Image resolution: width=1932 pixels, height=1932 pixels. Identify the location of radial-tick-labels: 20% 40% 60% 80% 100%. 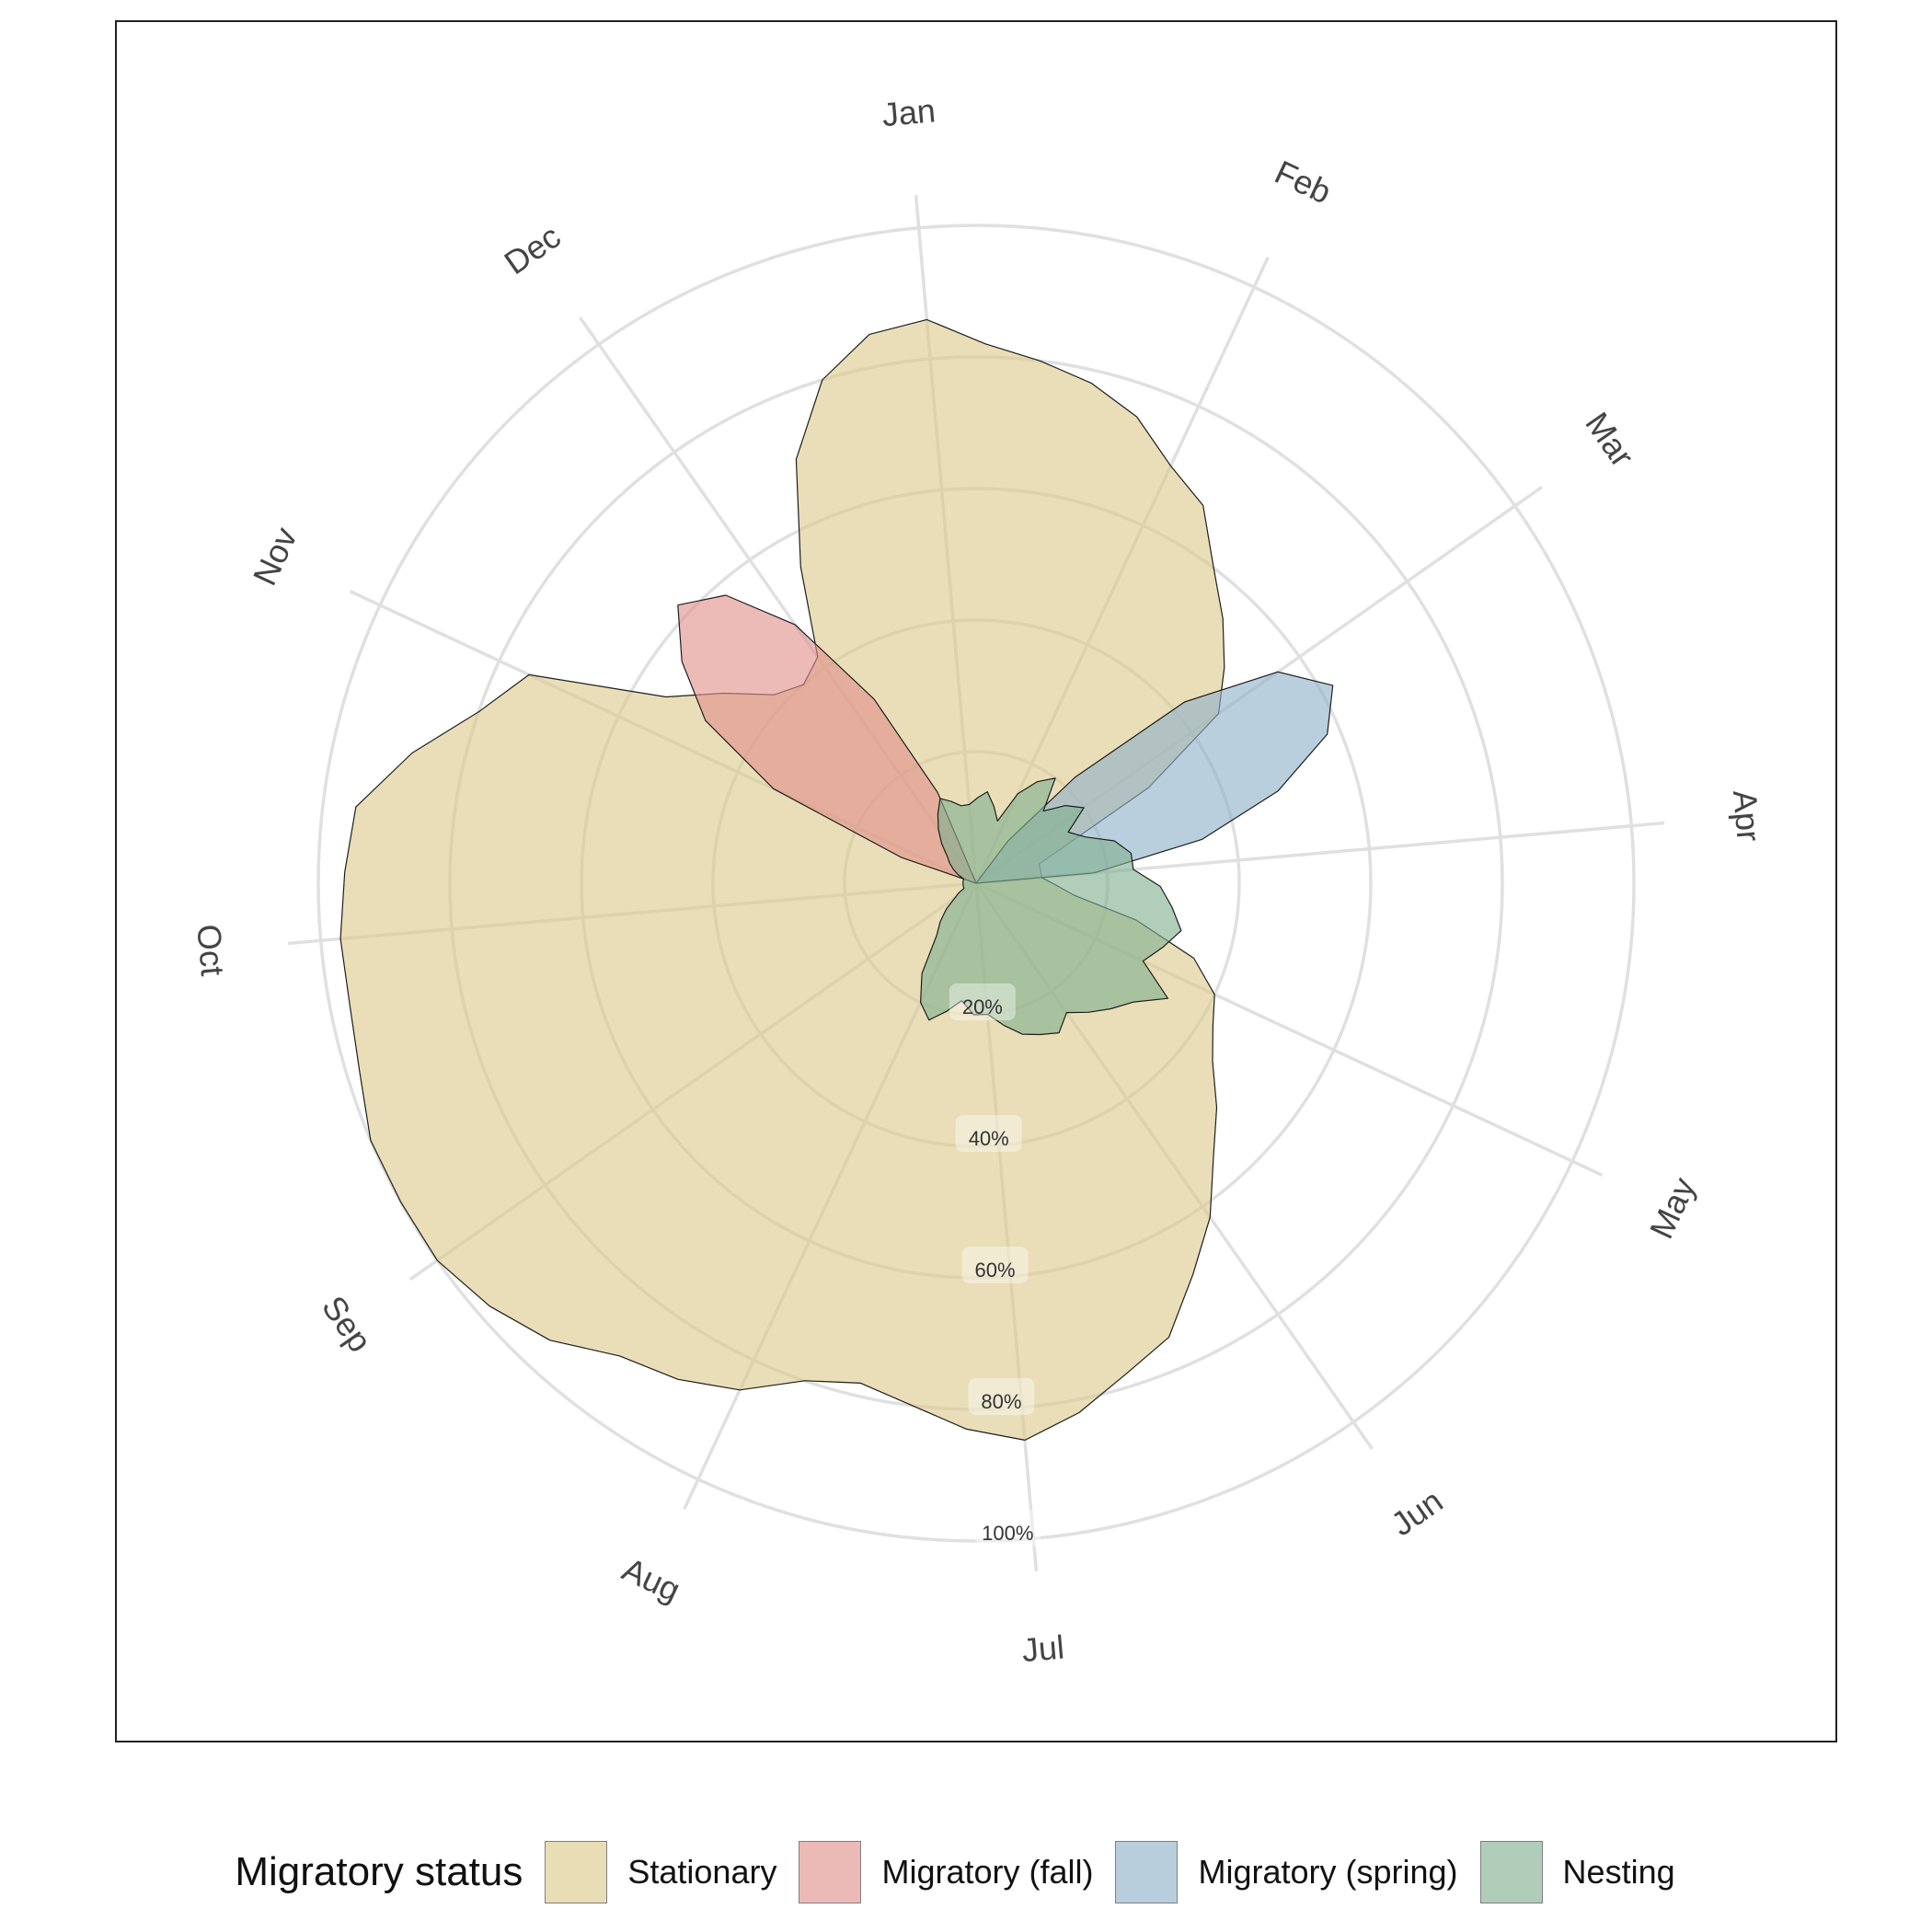
(995, 1265).